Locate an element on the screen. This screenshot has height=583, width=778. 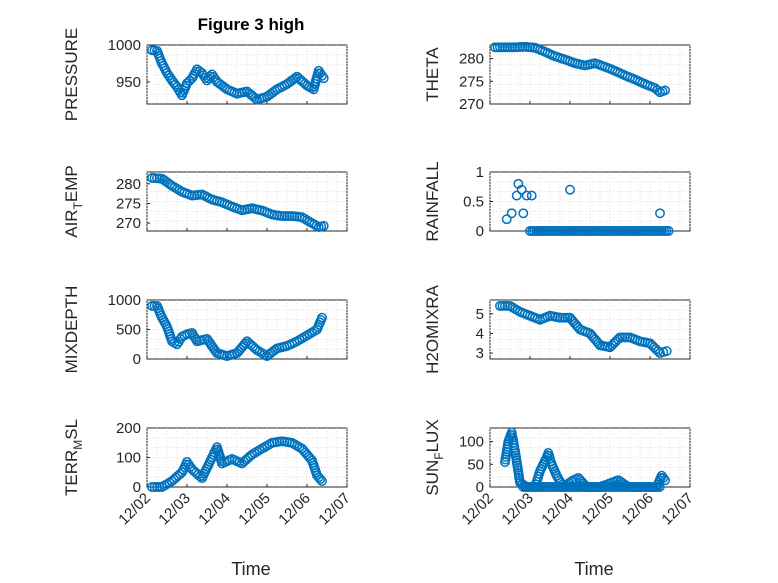
subplot-2: 270 275 280 THETA is located at coordinates (557, 77).